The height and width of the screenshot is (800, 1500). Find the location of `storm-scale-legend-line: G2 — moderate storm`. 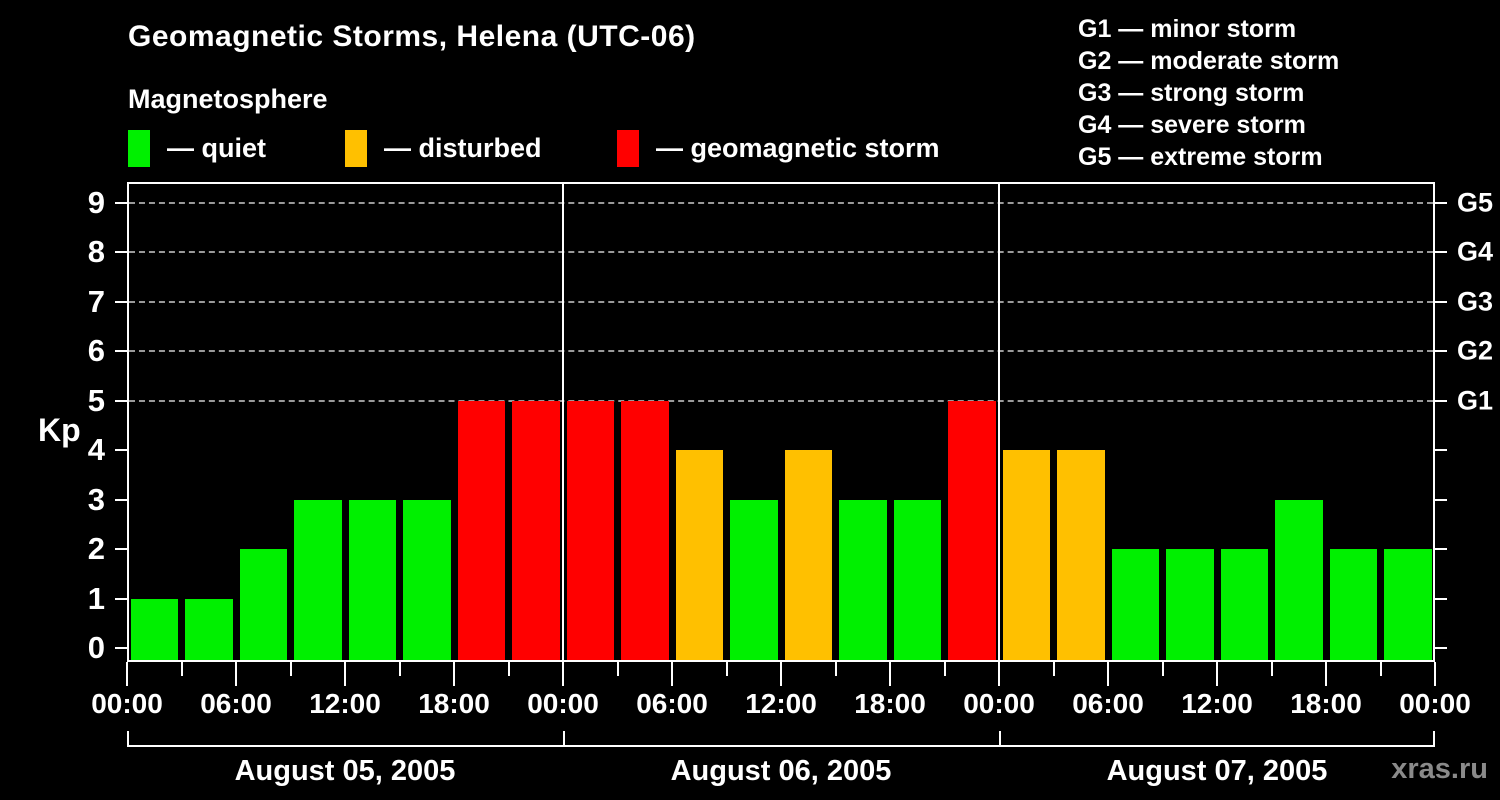

storm-scale-legend-line: G2 — moderate storm is located at coordinates (1209, 61).